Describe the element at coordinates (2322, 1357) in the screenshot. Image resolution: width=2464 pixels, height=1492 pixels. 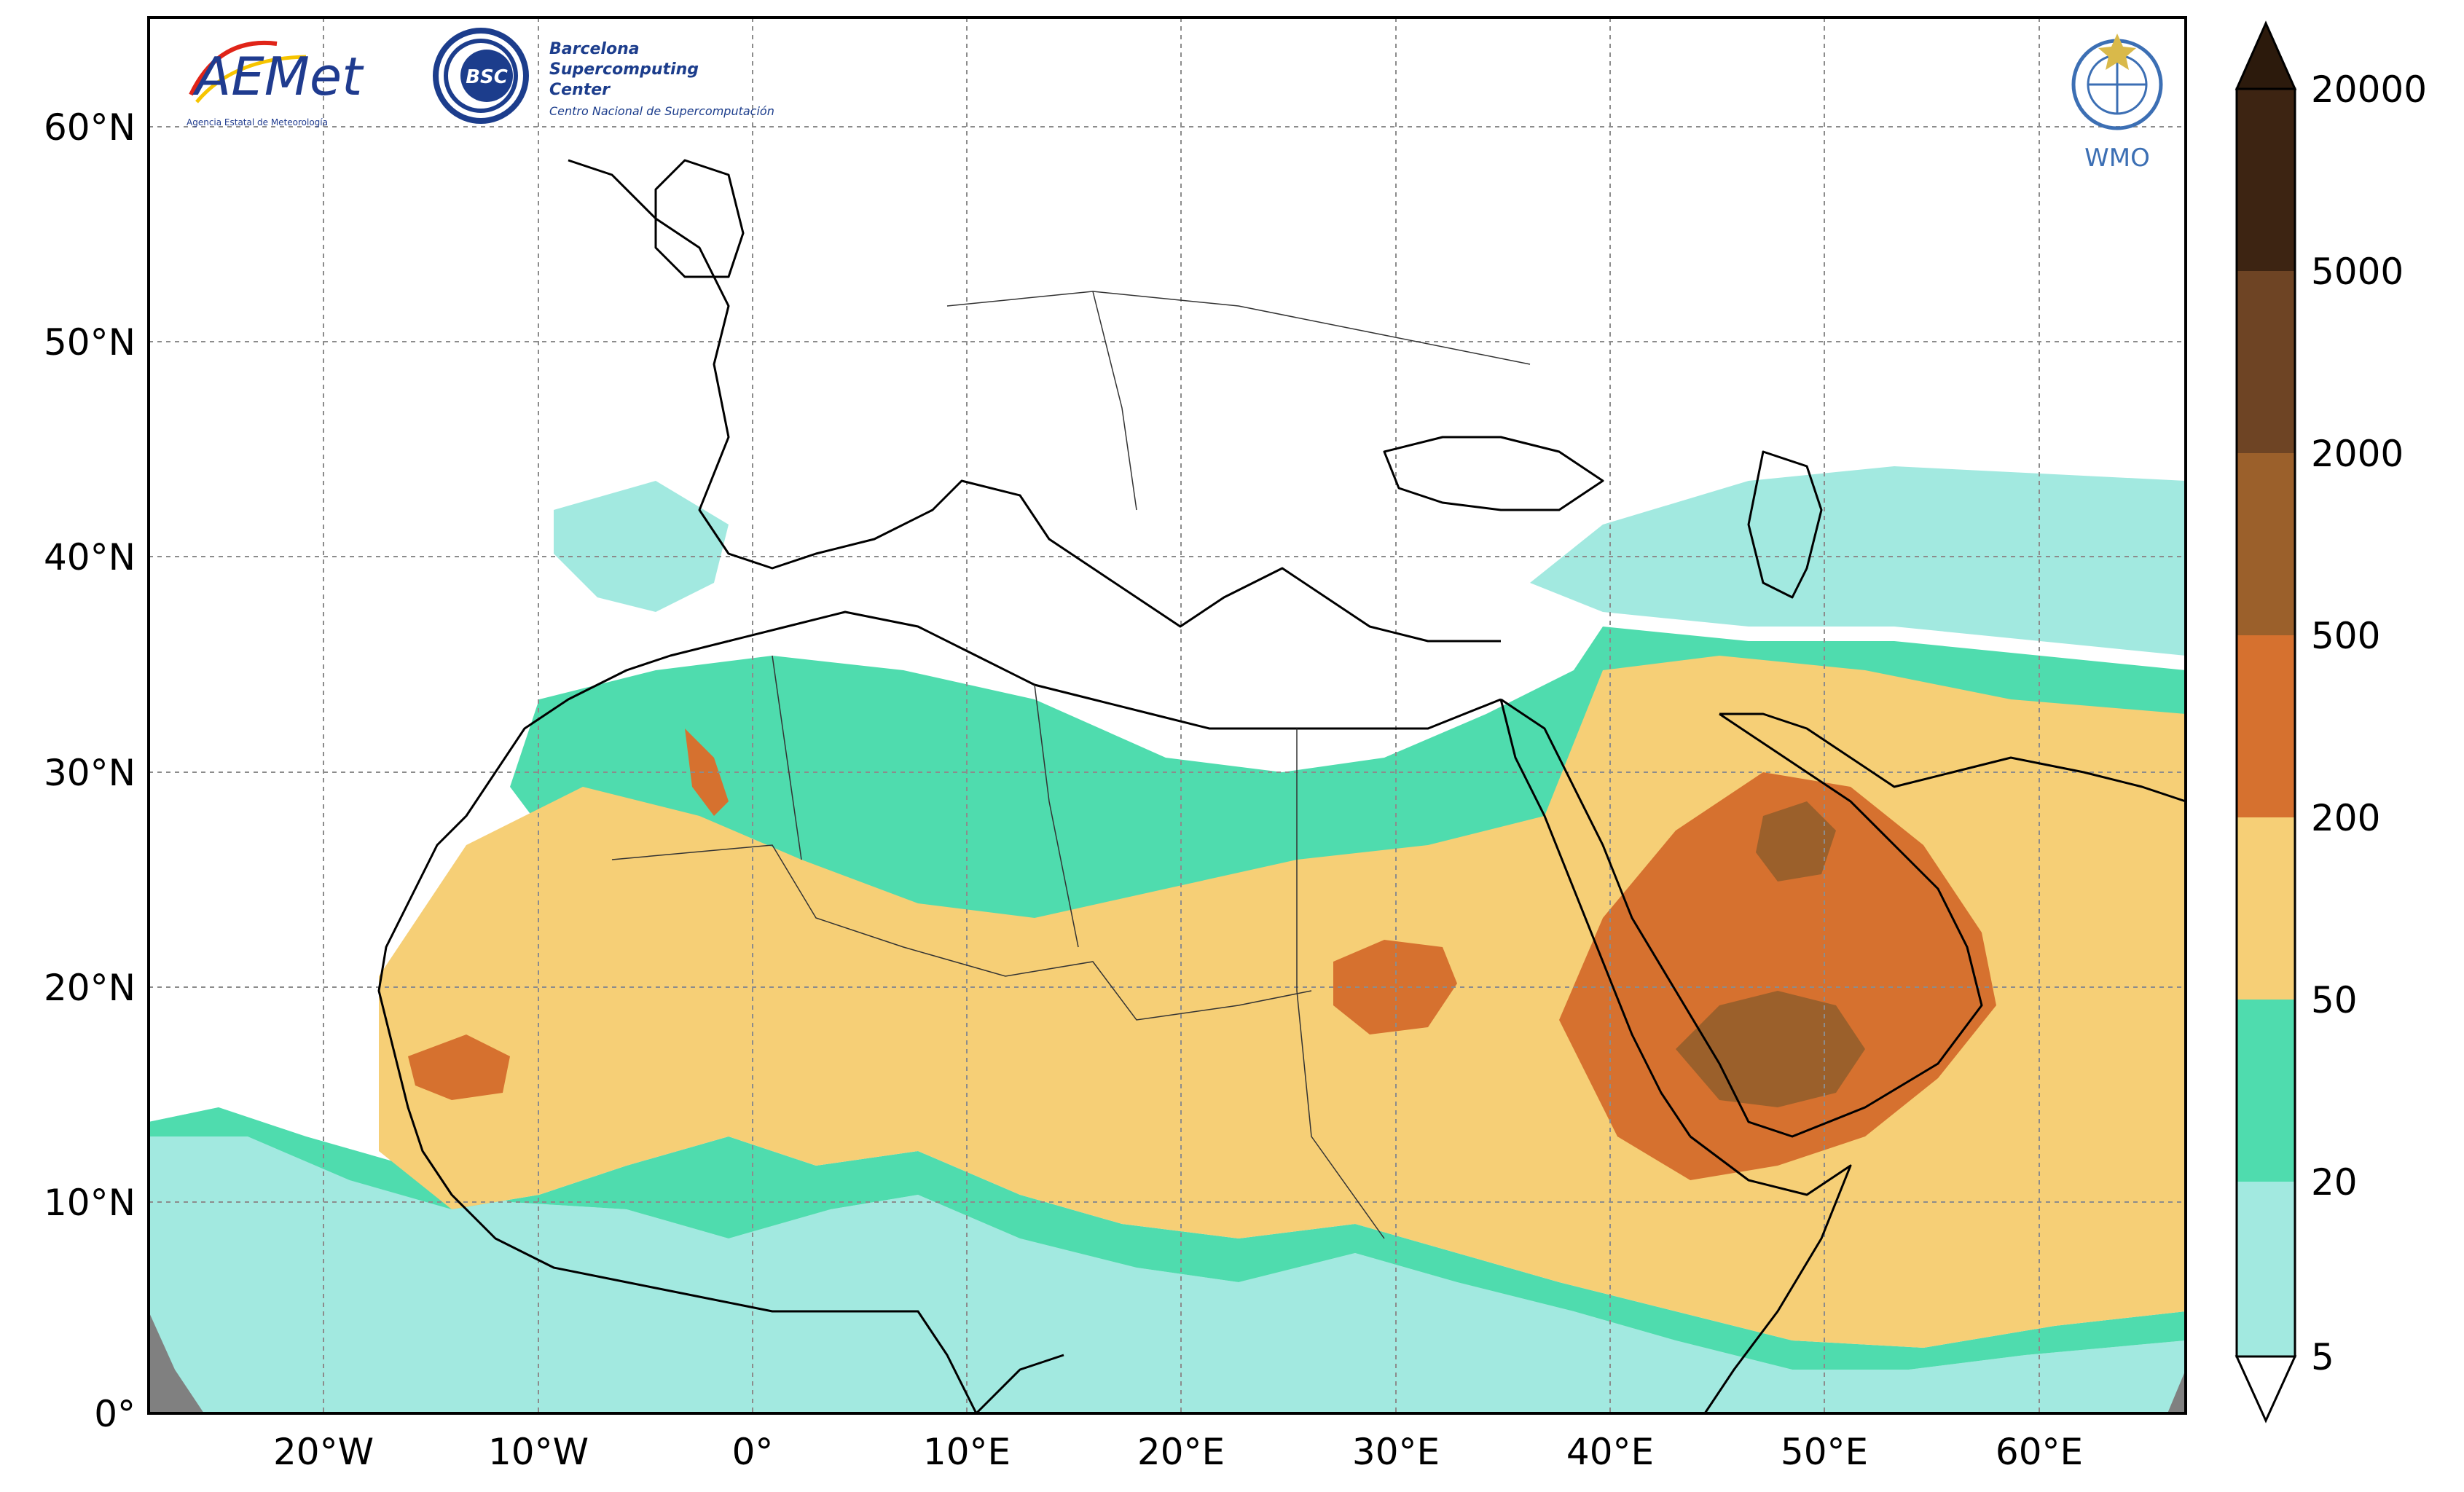
I see `colorbar-label: 5` at that location.